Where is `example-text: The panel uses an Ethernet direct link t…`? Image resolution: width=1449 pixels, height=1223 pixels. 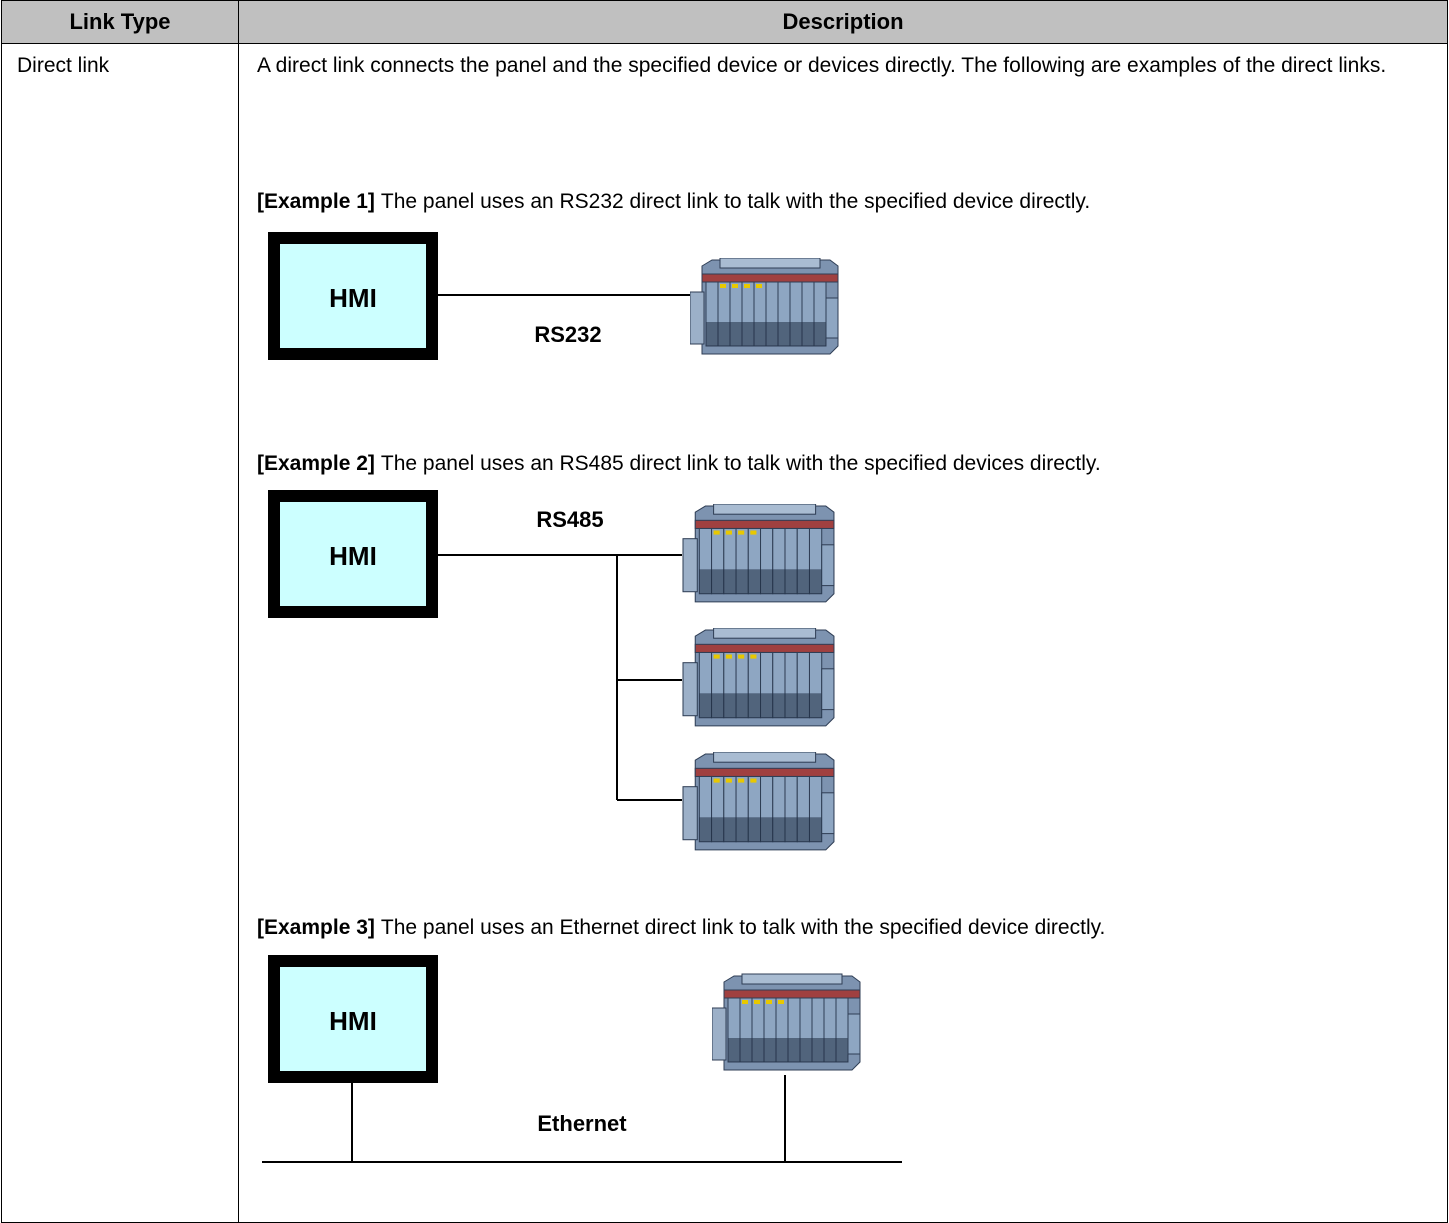
example-text: The panel uses an Ethernet direct link t… is located at coordinates (743, 927).